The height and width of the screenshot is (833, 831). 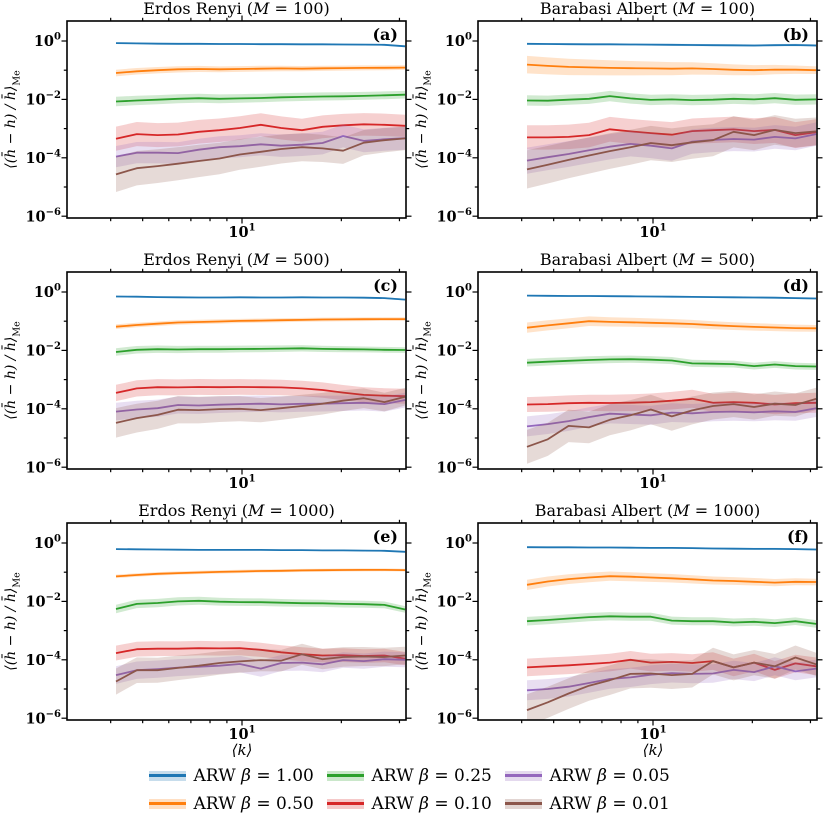 What do you see at coordinates (236, 260) in the screenshot?
I see `panel-title: Erdos Renyi (M = 500)` at bounding box center [236, 260].